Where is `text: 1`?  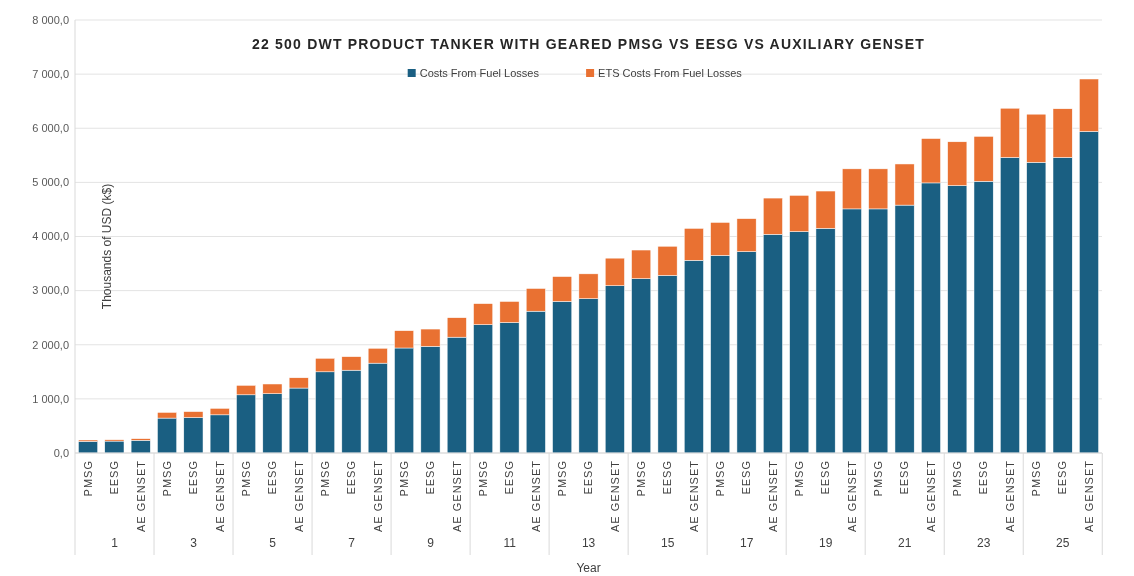 text: 1 is located at coordinates (115, 543).